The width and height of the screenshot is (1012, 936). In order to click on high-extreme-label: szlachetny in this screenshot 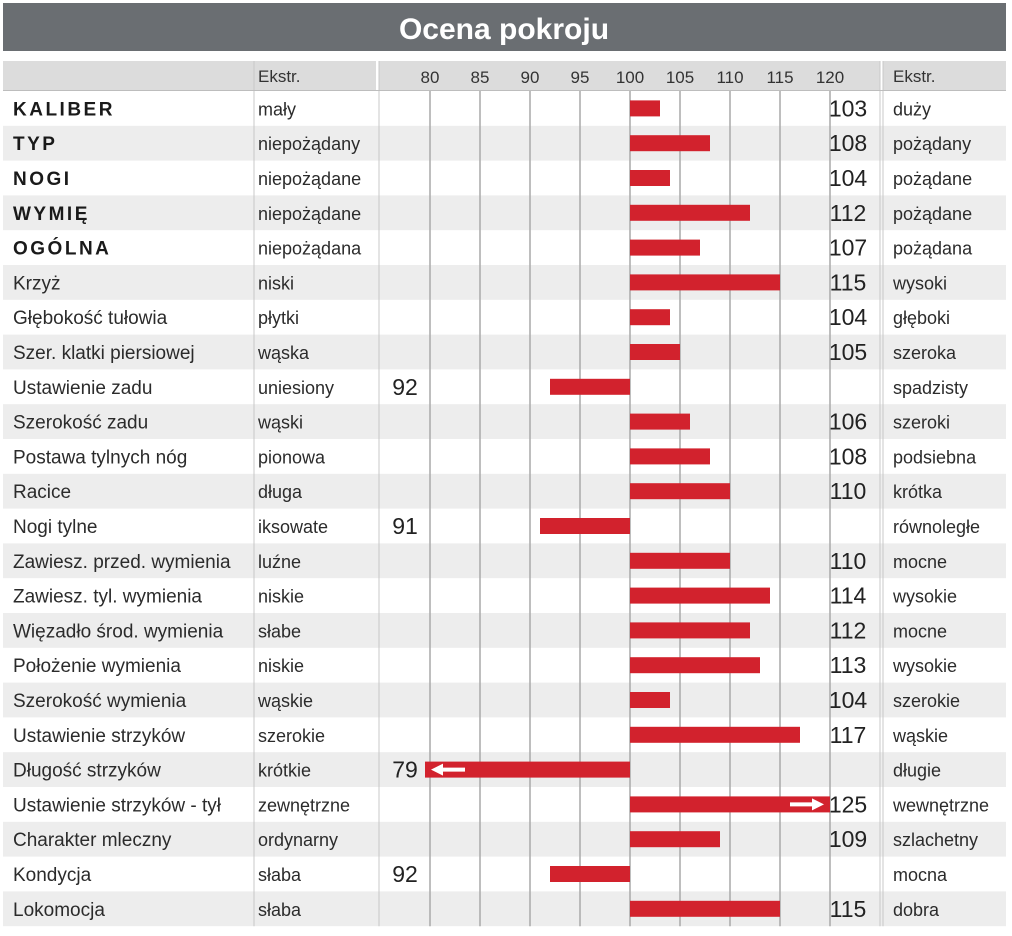, I will do `click(935, 840)`.